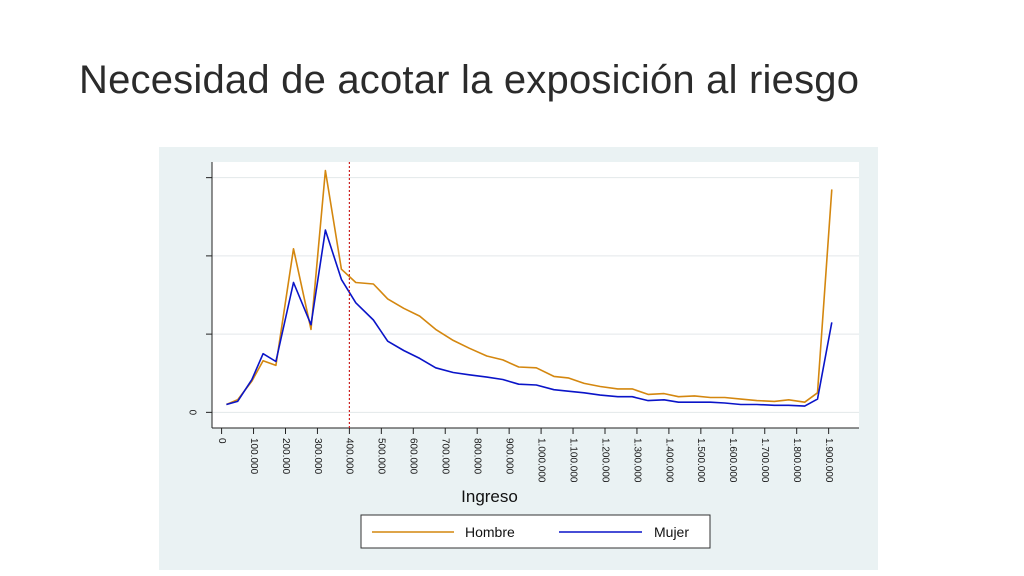 The height and width of the screenshot is (576, 1024). I want to click on x-tick-label: 1.300.000, so click(636, 460).